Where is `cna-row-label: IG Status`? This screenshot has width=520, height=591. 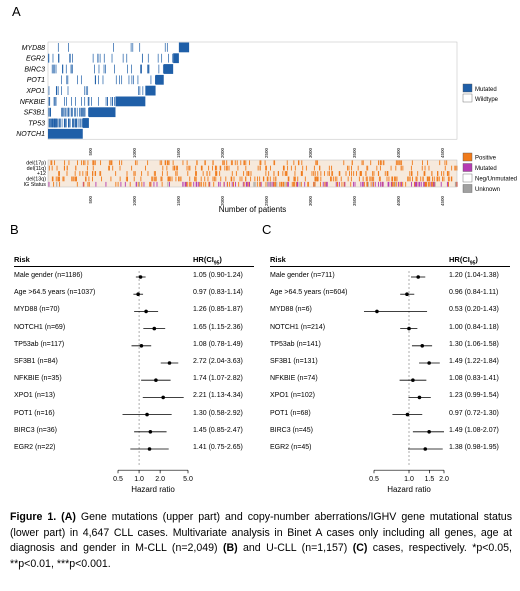 cna-row-label: IG Status is located at coordinates (35, 185).